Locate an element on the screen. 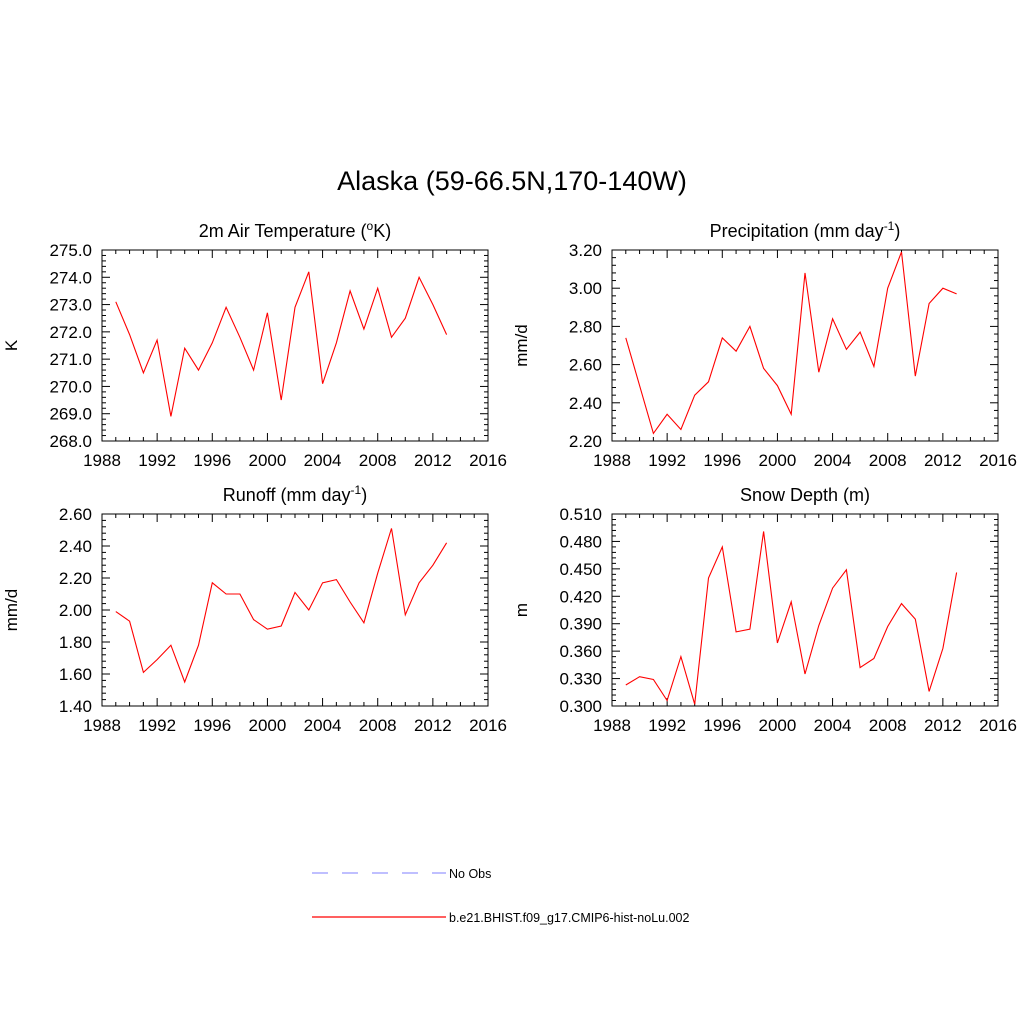  y-tick-label: 0.300 is located at coordinates (580, 706).